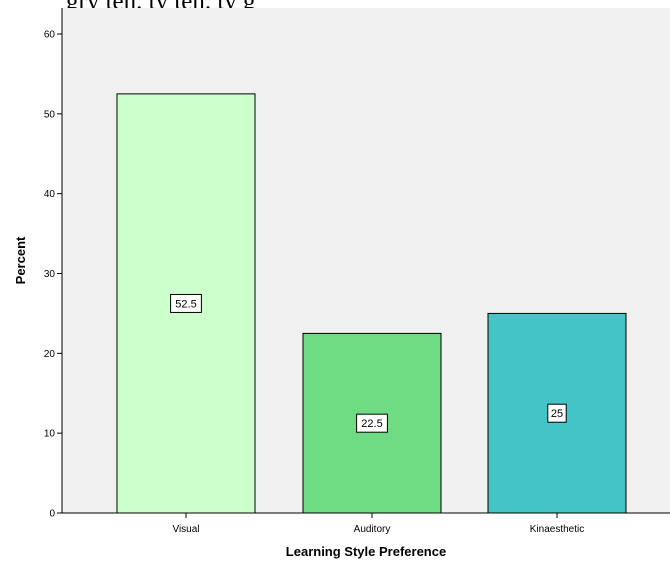 This screenshot has height=564, width=670. I want to click on y-tick-label: 60, so click(50, 35).